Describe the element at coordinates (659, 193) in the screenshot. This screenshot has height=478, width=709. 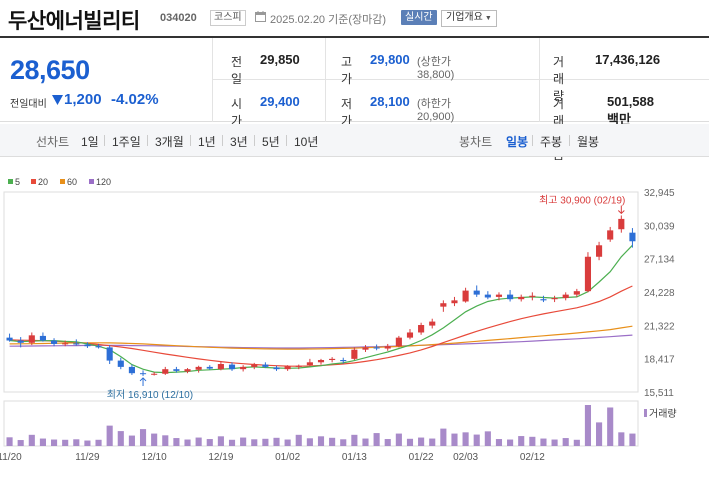
I see `y-tick-label: 32,945` at that location.